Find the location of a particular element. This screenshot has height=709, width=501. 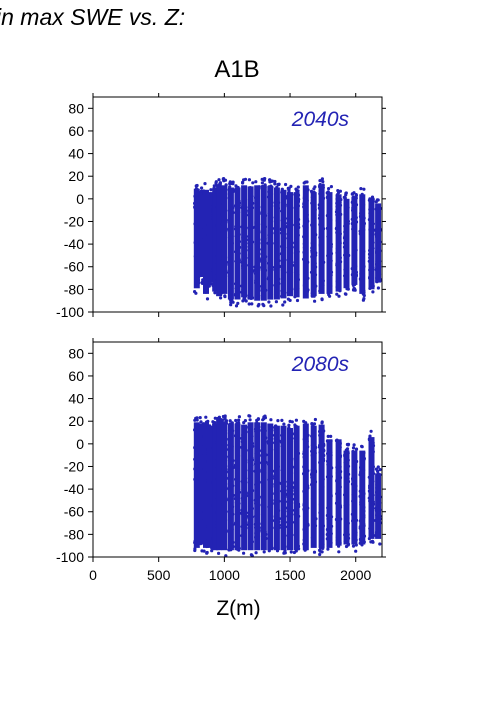

figure-title: A1B is located at coordinates (237, 69).